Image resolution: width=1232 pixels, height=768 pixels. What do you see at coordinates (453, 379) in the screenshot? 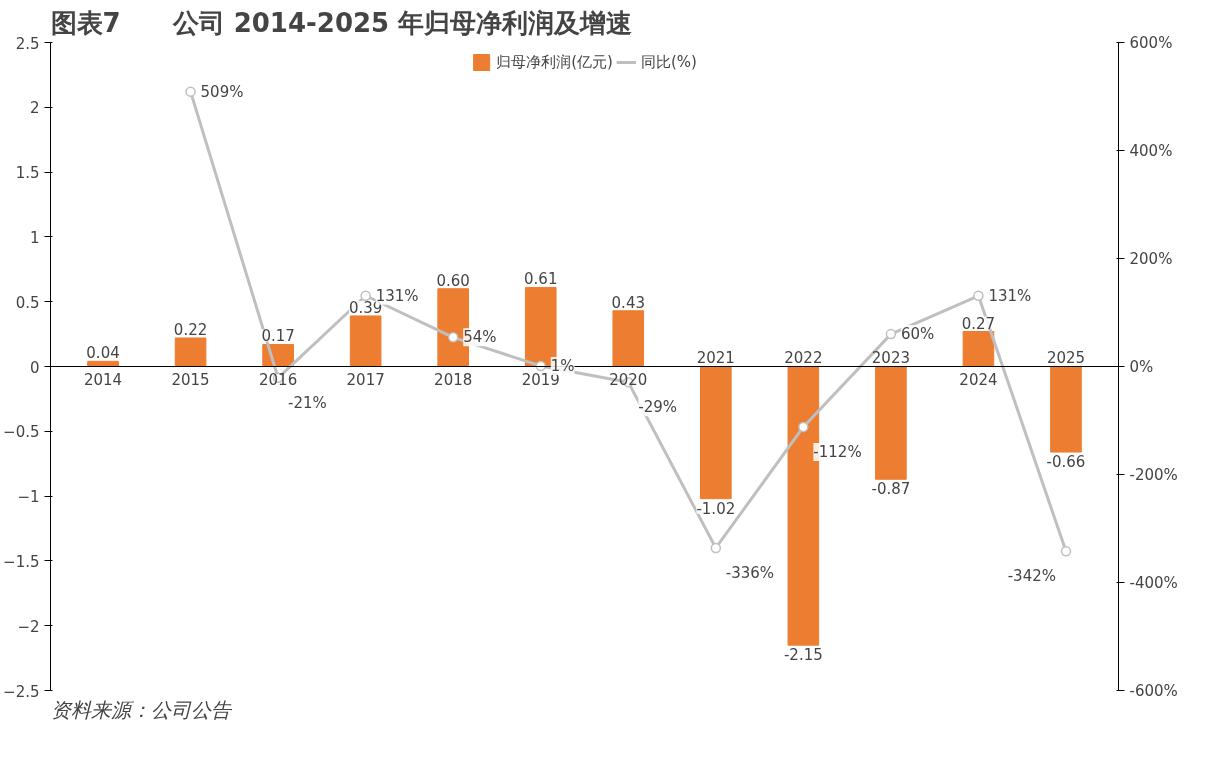
I see `x-tick-label: 2018` at bounding box center [453, 379].